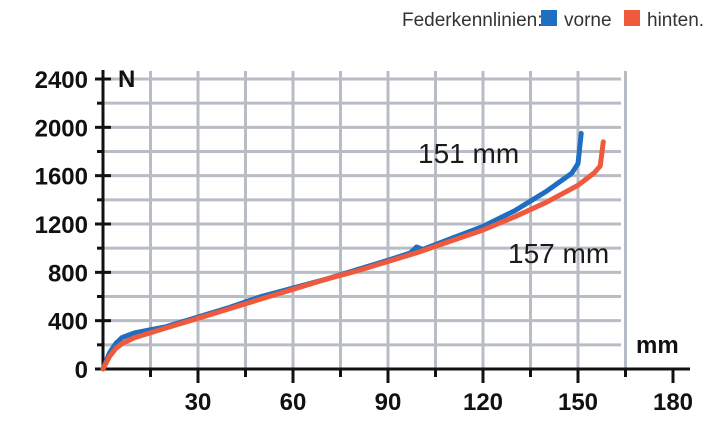 The height and width of the screenshot is (431, 712). What do you see at coordinates (293, 402) in the screenshot?
I see `x-tick-label: 60` at bounding box center [293, 402].